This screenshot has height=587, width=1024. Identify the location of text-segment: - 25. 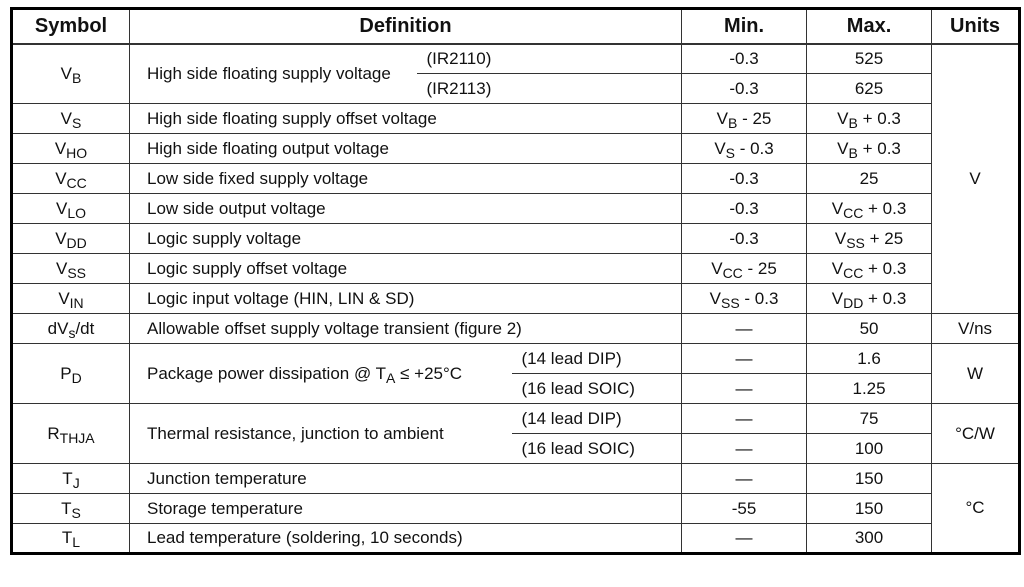
(754, 118).